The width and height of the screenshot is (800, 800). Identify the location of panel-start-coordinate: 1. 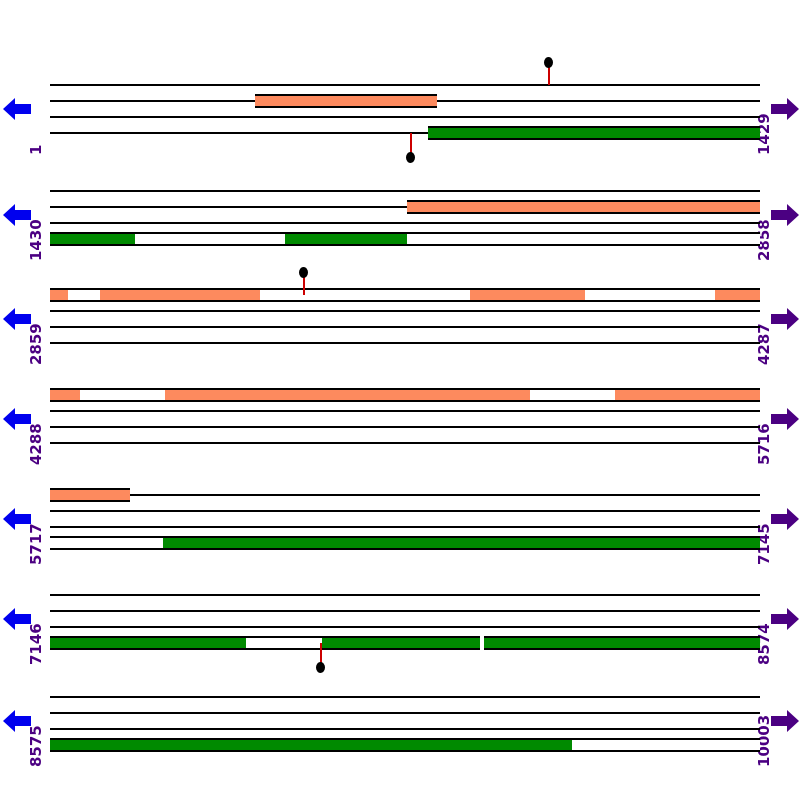
(36, 149).